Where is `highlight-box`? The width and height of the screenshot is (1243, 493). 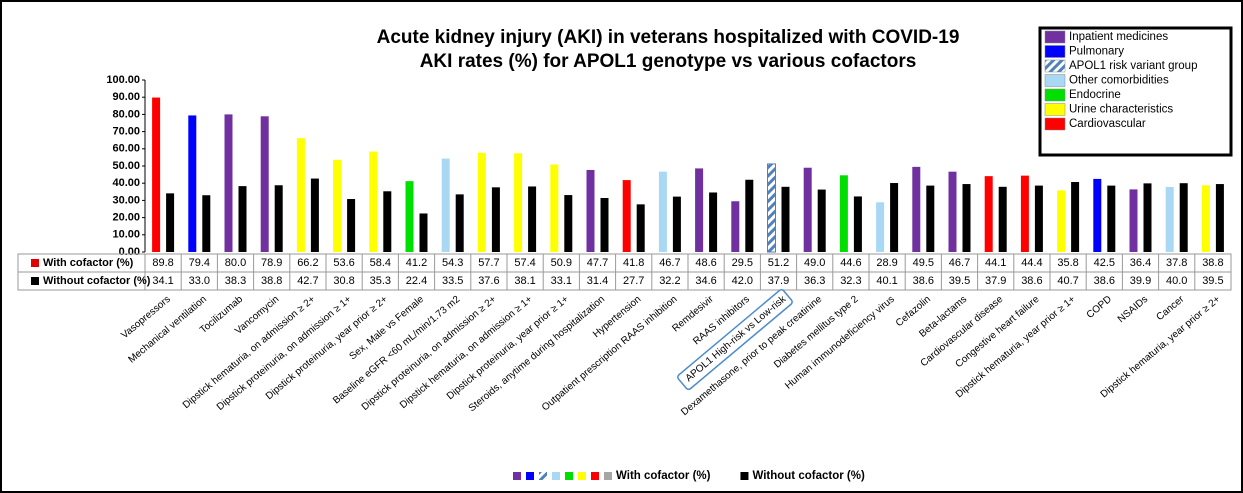
highlight-box is located at coordinates (735, 340).